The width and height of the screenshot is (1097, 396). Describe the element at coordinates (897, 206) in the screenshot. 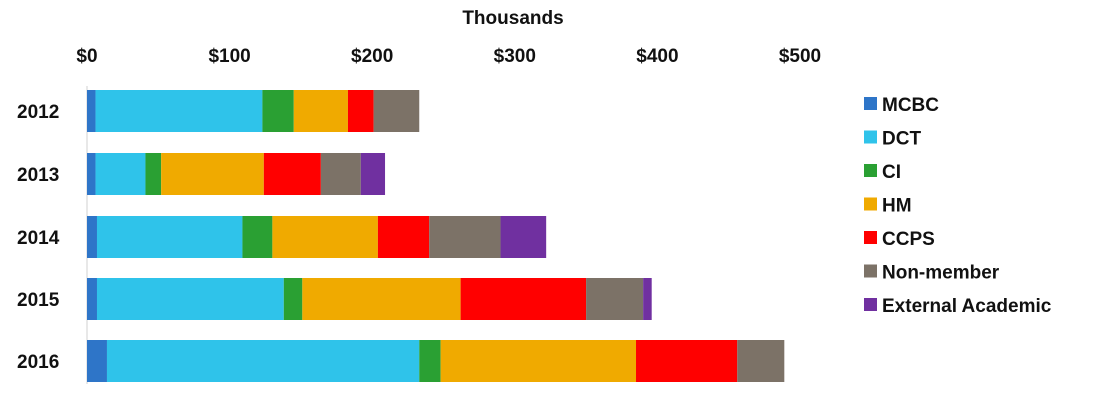

I see `legend-label: HM` at that location.